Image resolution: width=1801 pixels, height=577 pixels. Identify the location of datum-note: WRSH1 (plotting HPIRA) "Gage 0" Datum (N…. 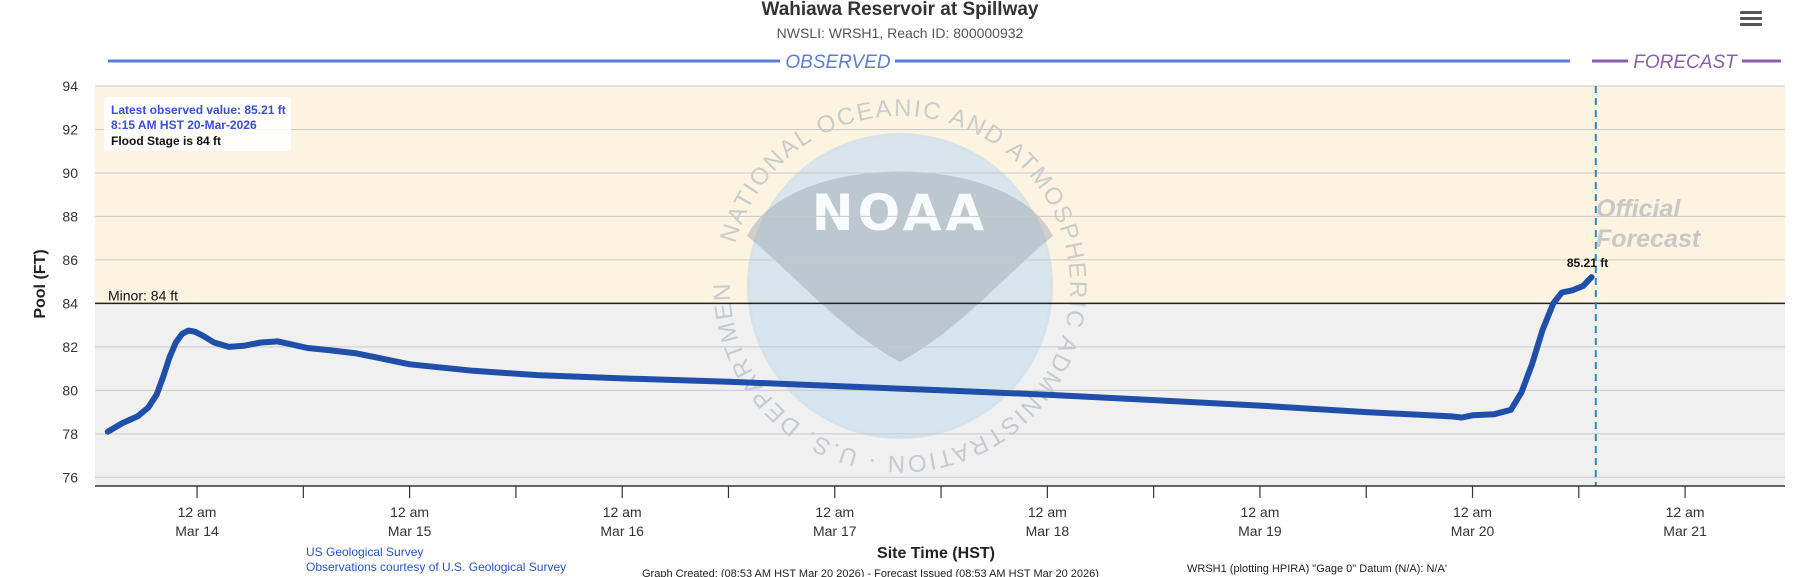
(1317, 569).